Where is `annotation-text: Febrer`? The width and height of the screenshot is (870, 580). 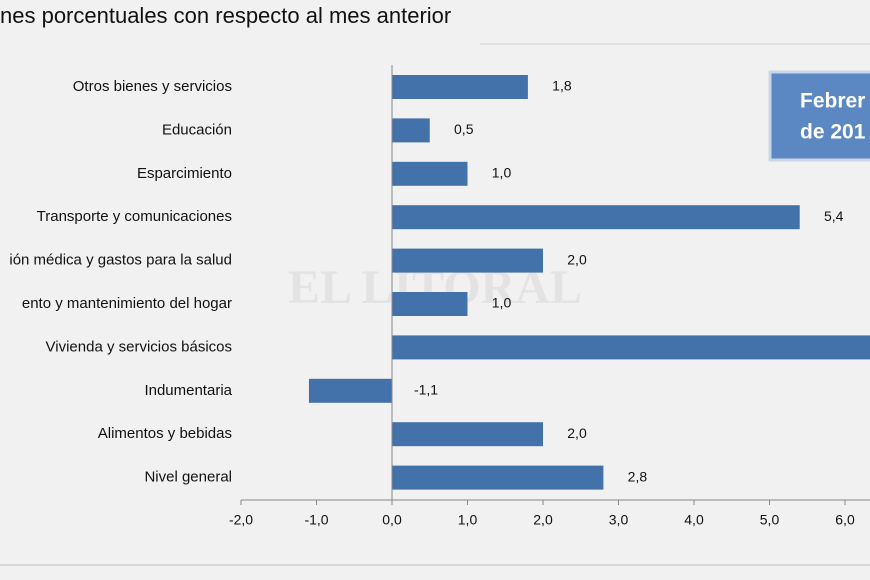
annotation-text: Febrer is located at coordinates (832, 101).